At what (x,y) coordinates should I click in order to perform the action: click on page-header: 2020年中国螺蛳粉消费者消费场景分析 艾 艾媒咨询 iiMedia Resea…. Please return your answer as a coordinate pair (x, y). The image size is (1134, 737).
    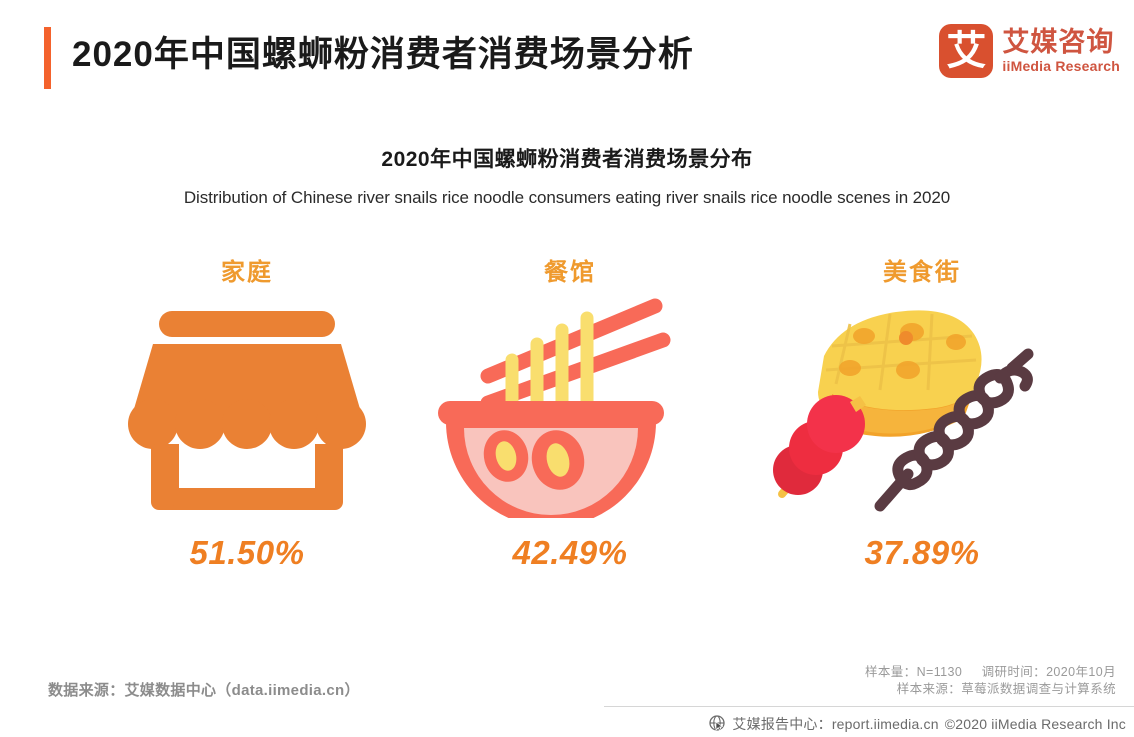
    Looking at the image, I should click on (567, 52).